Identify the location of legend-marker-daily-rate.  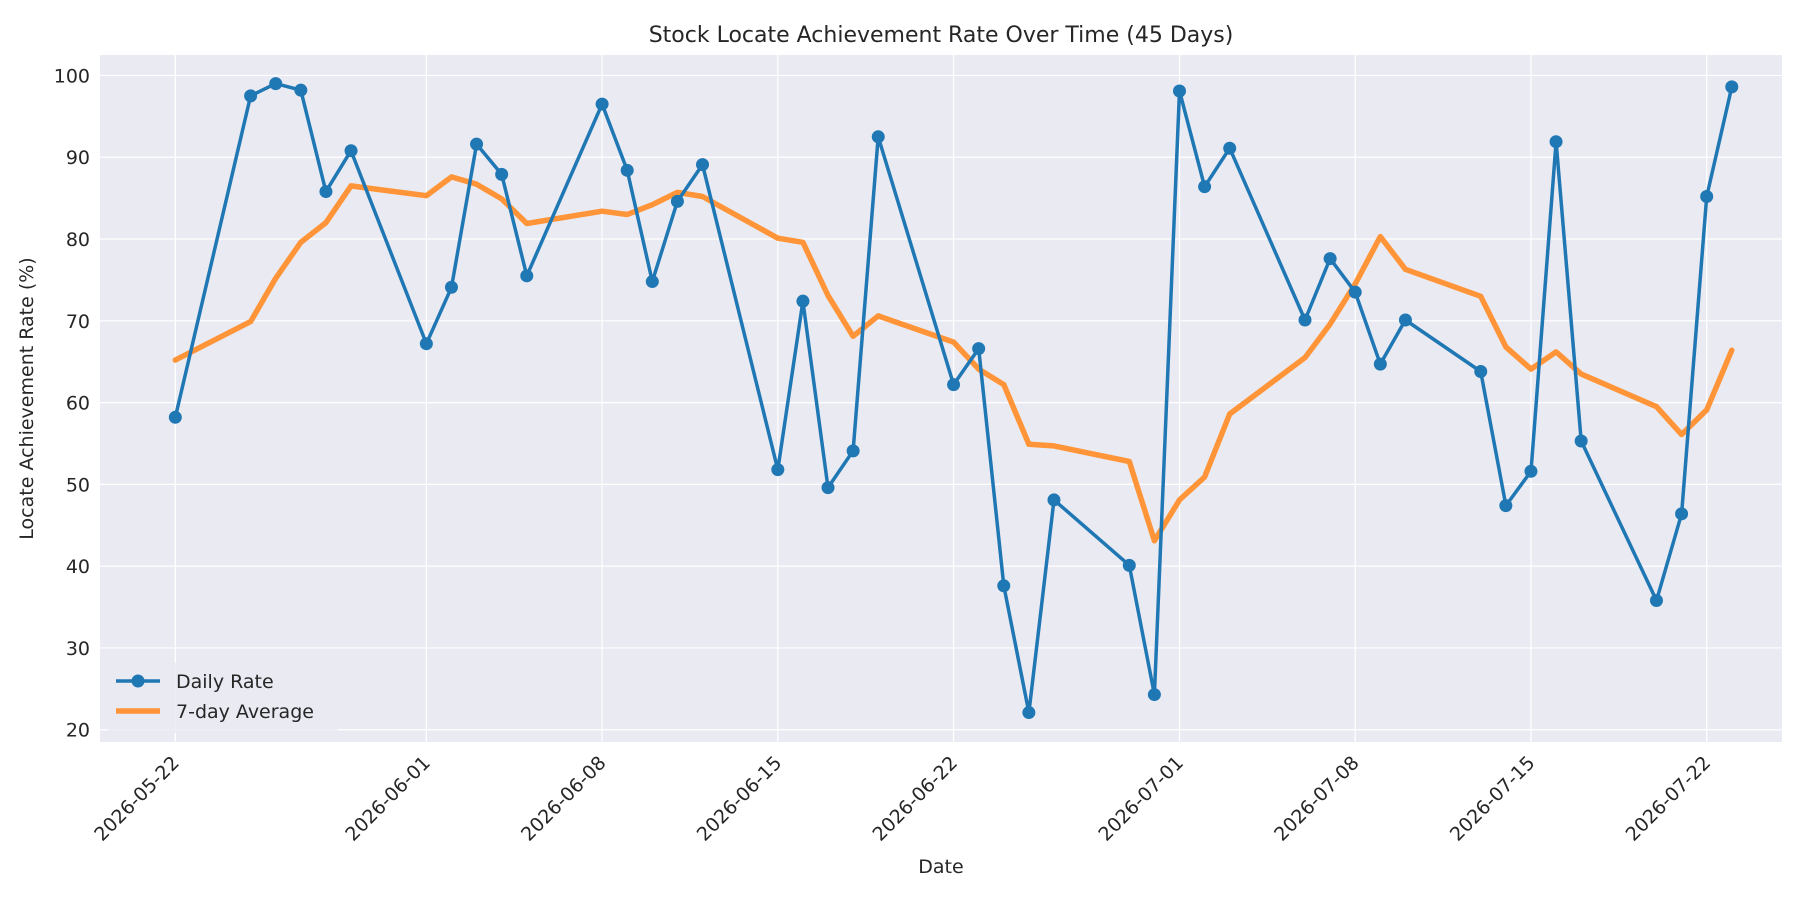
(138, 681).